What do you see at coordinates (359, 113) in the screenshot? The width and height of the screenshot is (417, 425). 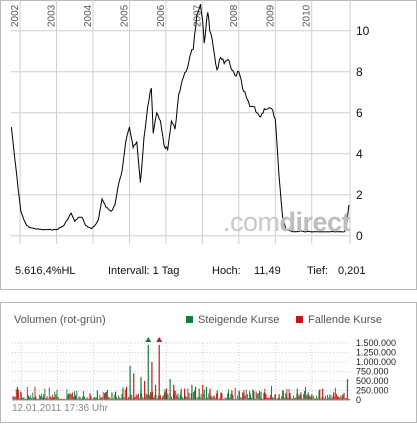 I see `y-tick-label: 6` at bounding box center [359, 113].